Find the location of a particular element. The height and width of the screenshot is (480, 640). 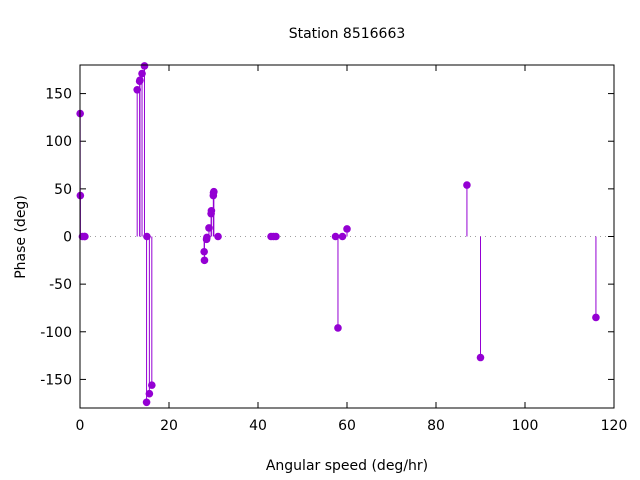

y-tick-label: 100 is located at coordinates (58, 142).